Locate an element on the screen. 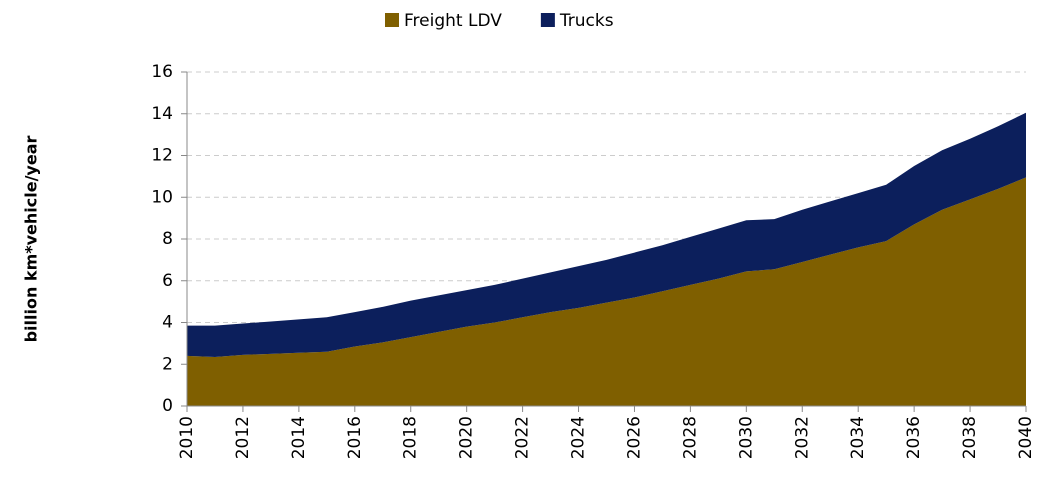  x-tick-label: 2032 is located at coordinates (802, 437).